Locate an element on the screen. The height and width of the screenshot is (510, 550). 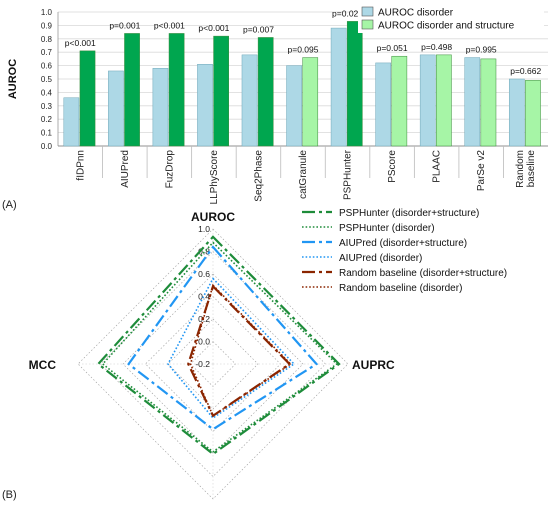
p-value-label: p=0.007 is located at coordinates (258, 29).